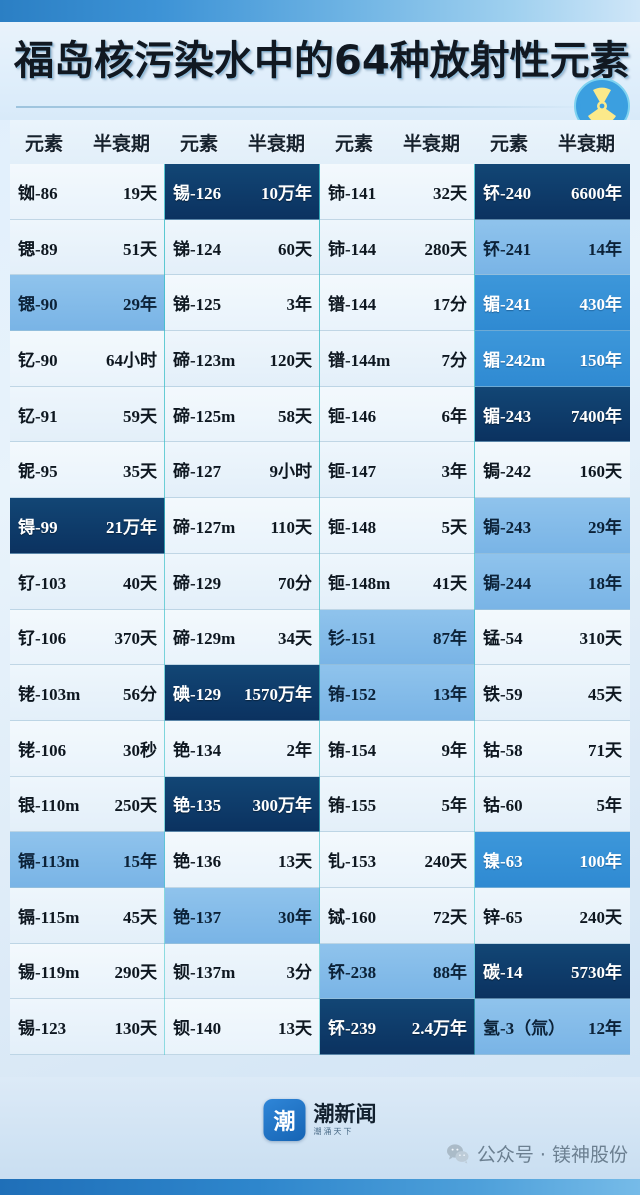  Describe the element at coordinates (397, 1027) in the screenshot. I see `table-row: 钚-239 2.4万年` at that location.